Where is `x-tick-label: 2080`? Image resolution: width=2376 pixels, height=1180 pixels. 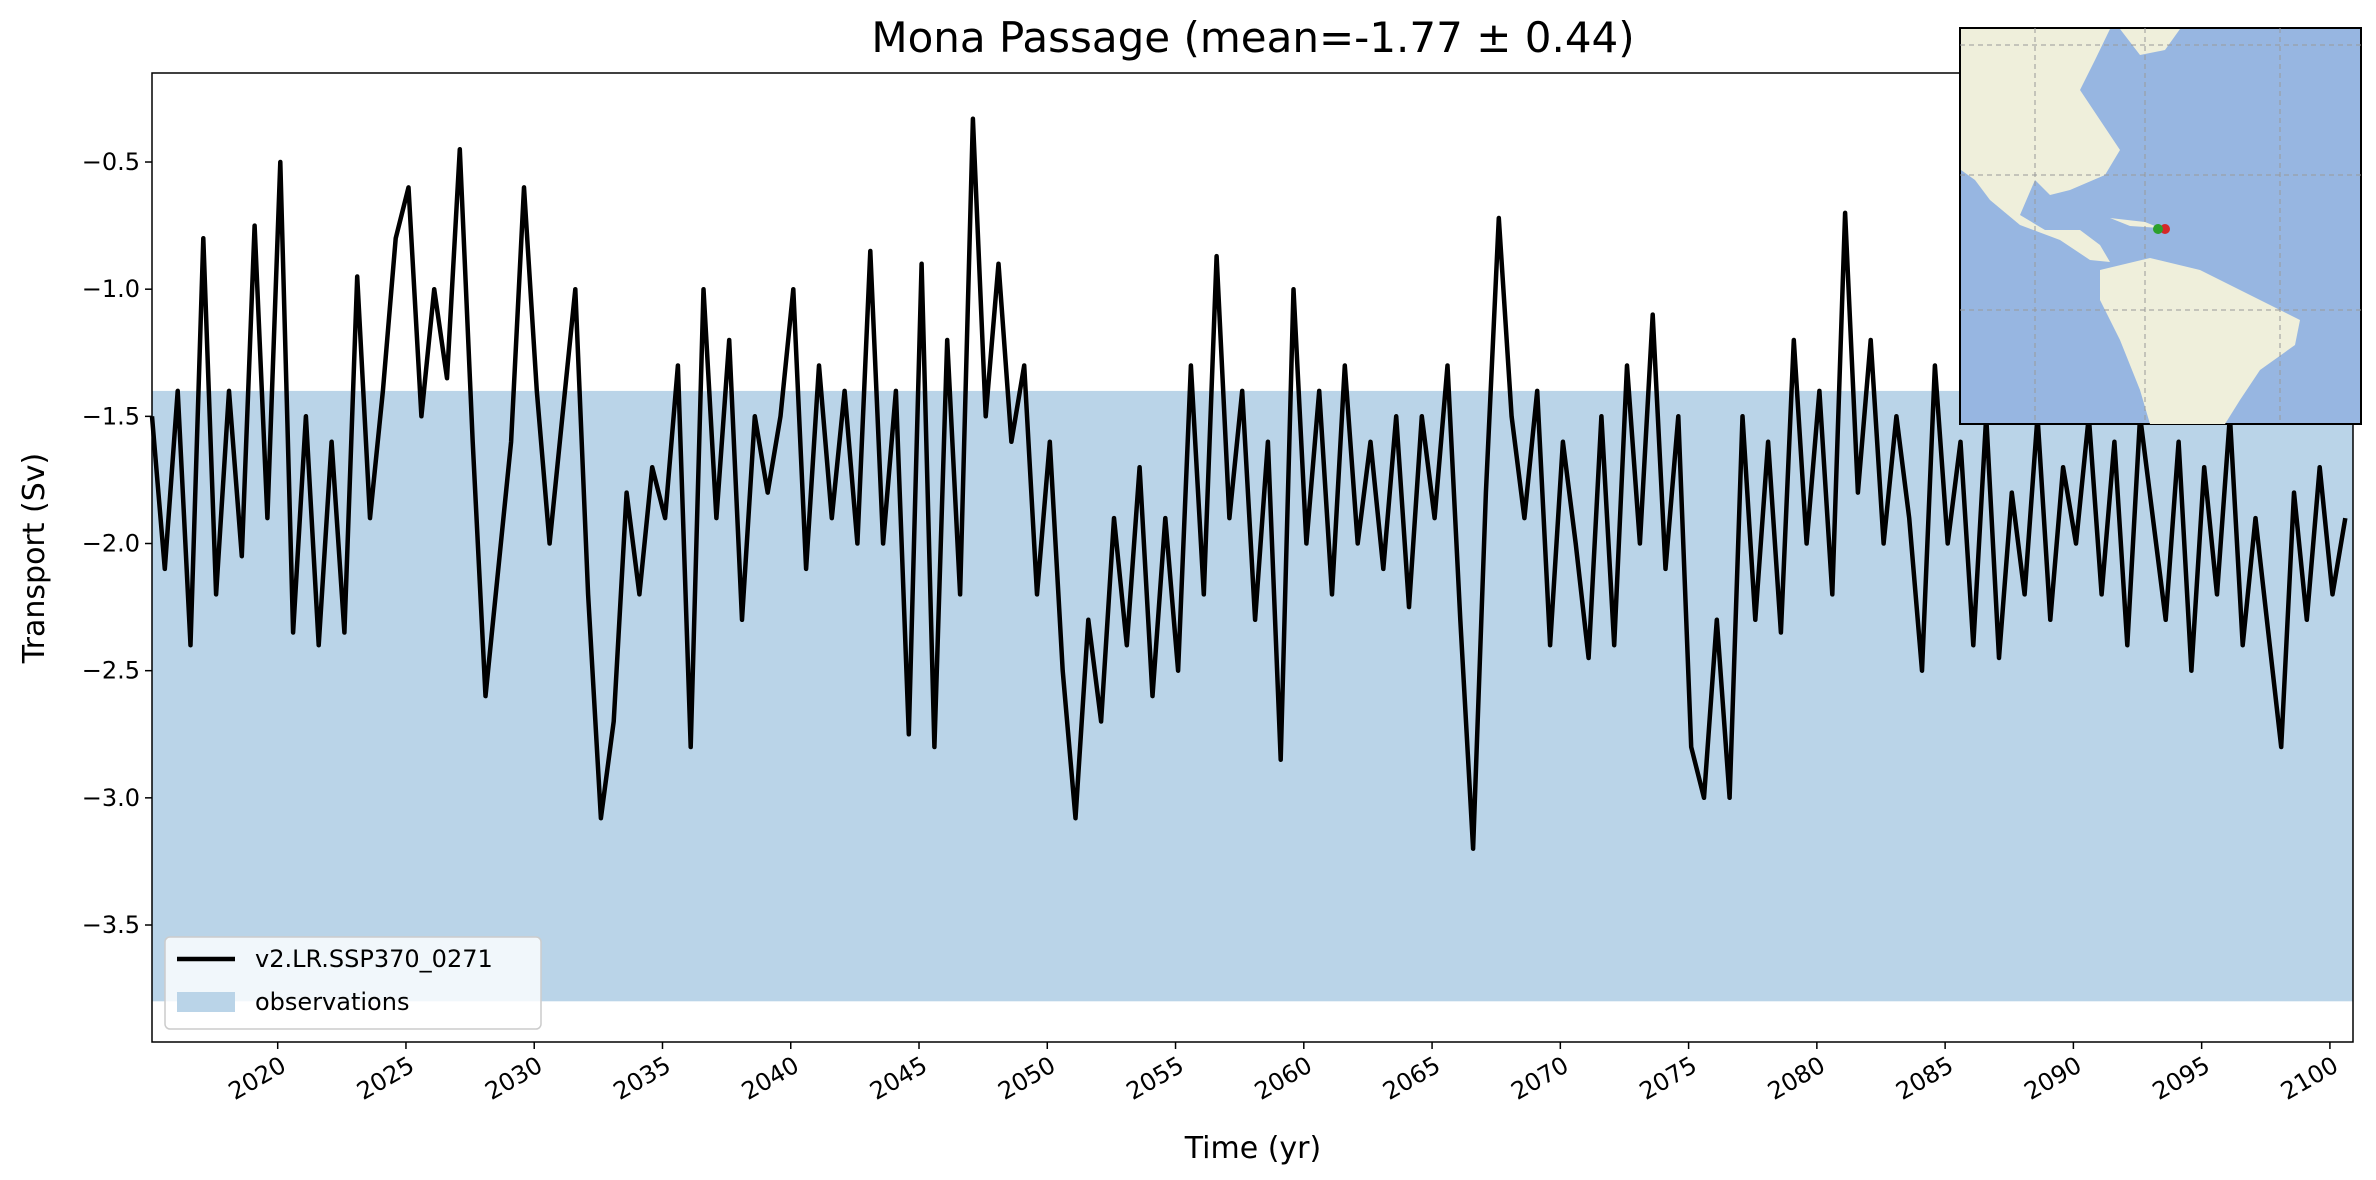
x-tick-label: 2080 is located at coordinates (1796, 1078).